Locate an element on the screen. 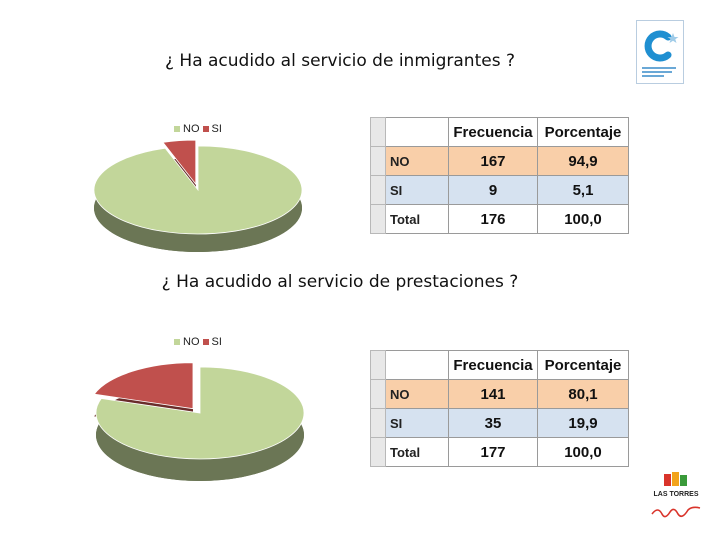  table-row: NO 167 94,9 is located at coordinates (499, 161).